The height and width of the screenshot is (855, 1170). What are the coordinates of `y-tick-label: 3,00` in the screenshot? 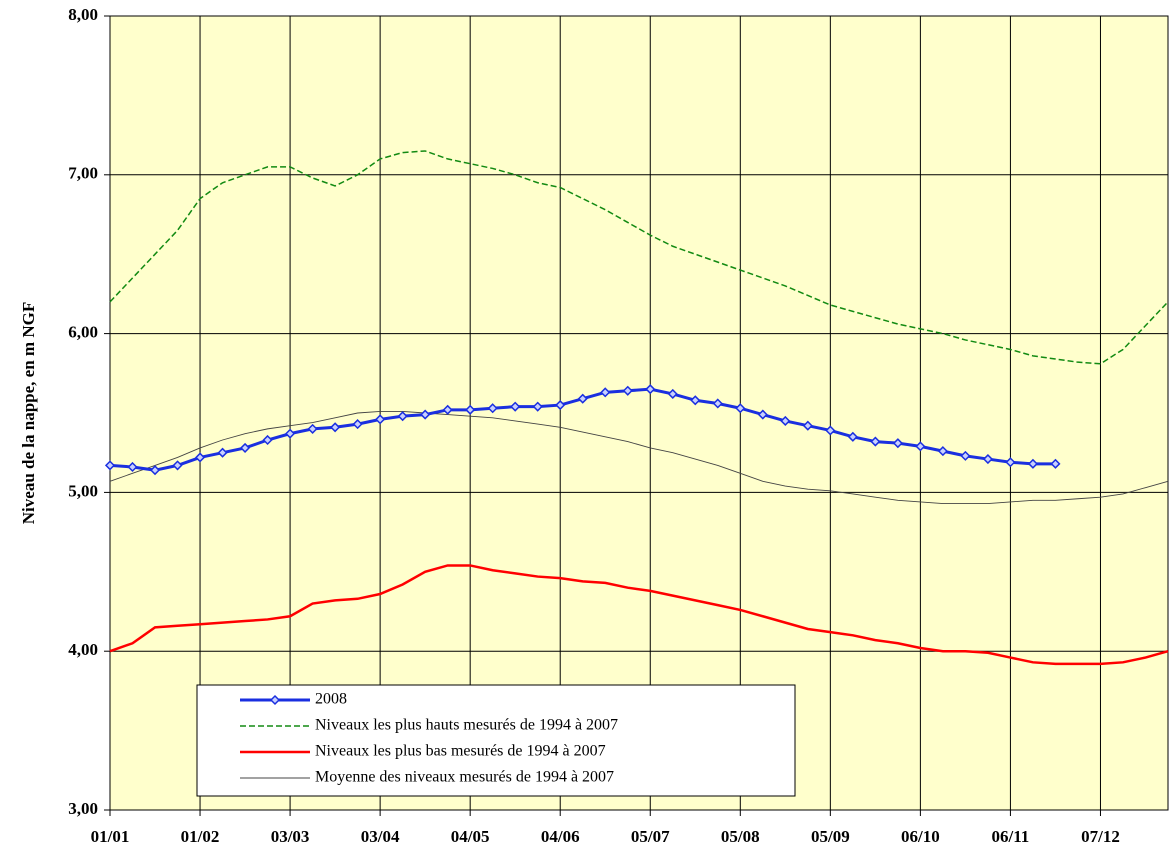 It's located at (83, 808).